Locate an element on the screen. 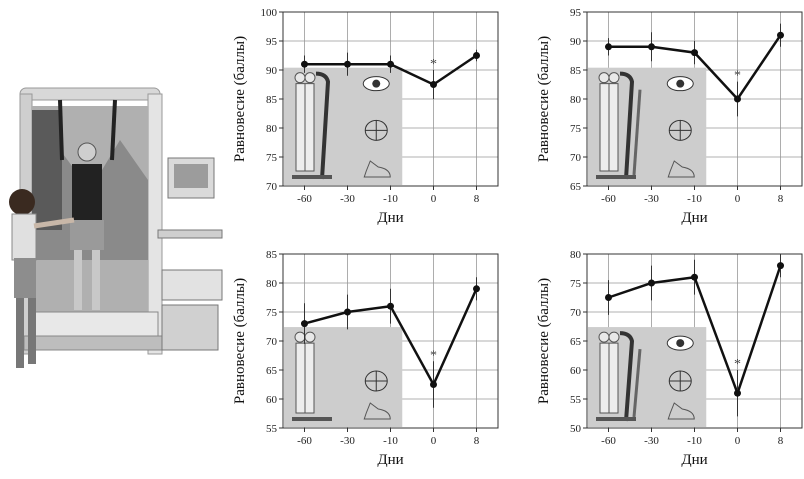 The image size is (804, 479). y-tick-label: 100 is located at coordinates (269, 13).